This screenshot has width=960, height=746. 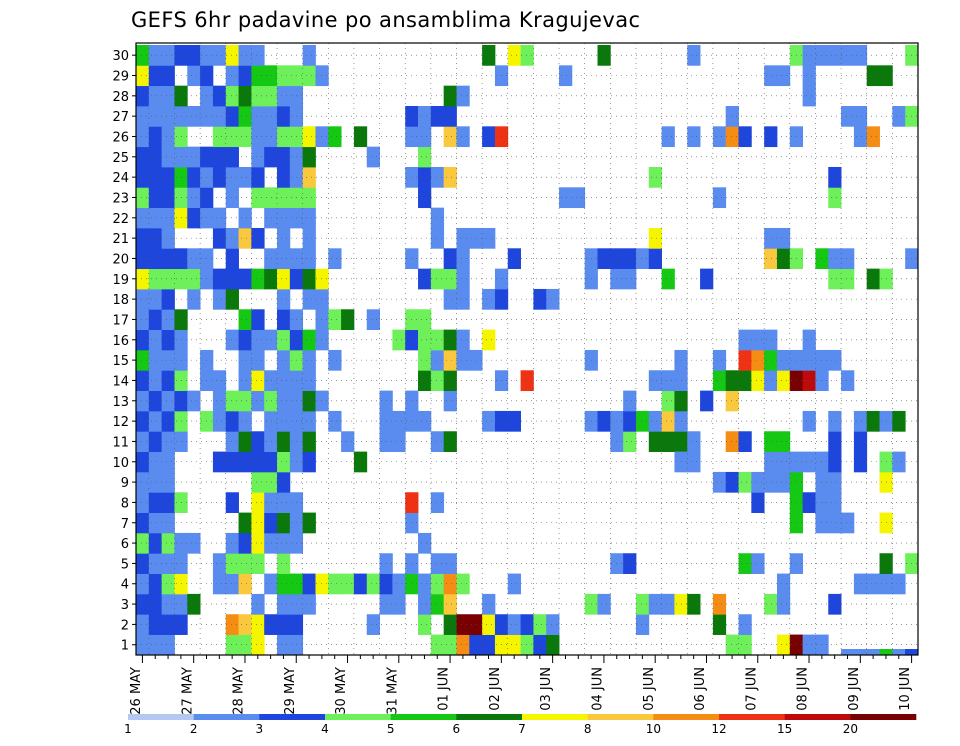 What do you see at coordinates (752, 717) in the screenshot?
I see `legend-swatch` at bounding box center [752, 717].